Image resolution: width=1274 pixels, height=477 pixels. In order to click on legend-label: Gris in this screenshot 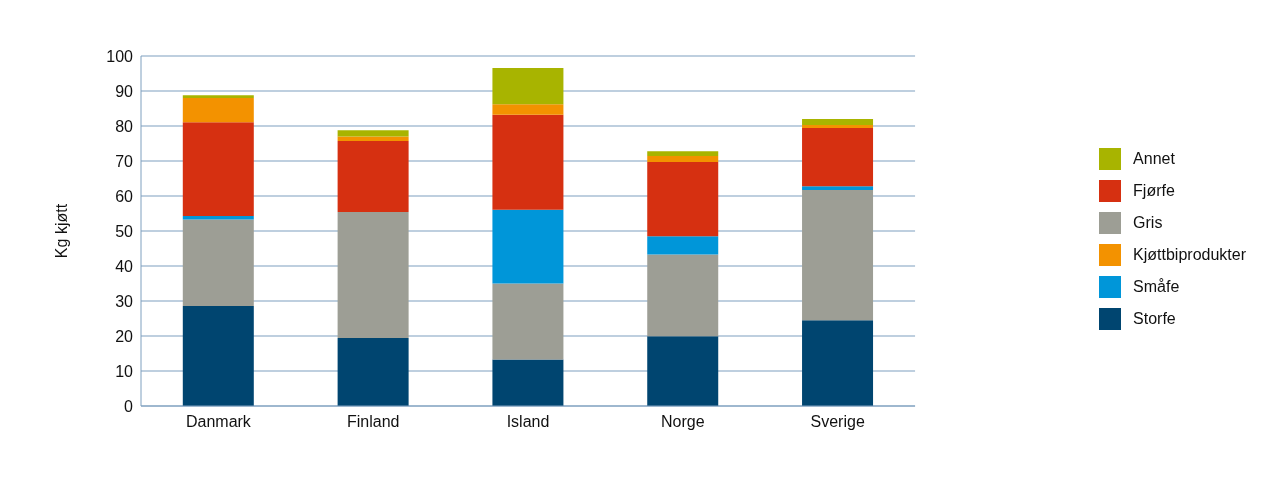, I will do `click(1148, 222)`.